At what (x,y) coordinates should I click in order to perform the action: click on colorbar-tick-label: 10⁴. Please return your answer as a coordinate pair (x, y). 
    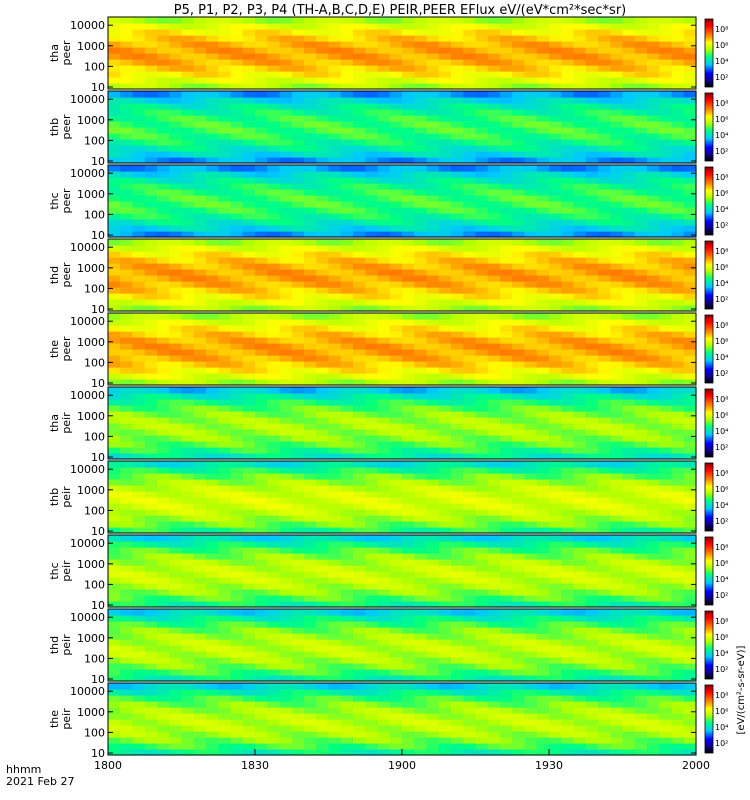
    Looking at the image, I should click on (721, 209).